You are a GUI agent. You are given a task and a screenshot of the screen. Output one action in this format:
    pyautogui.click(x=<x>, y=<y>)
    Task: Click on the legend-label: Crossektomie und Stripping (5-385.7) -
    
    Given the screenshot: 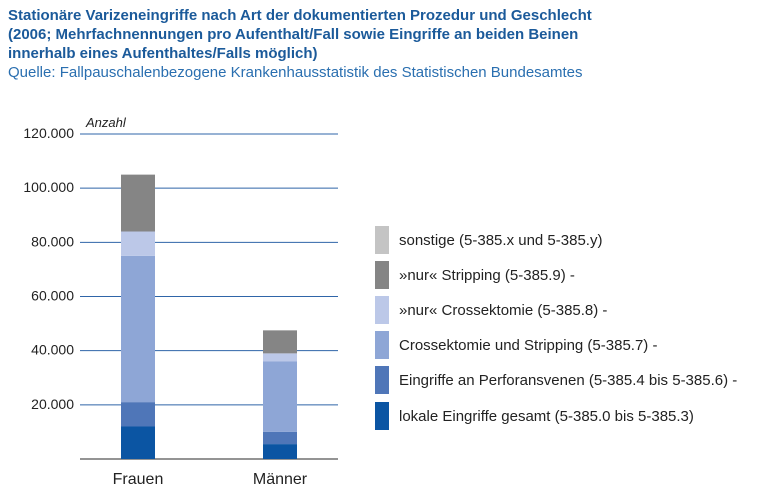 What is the action you would take?
    pyautogui.click(x=528, y=345)
    